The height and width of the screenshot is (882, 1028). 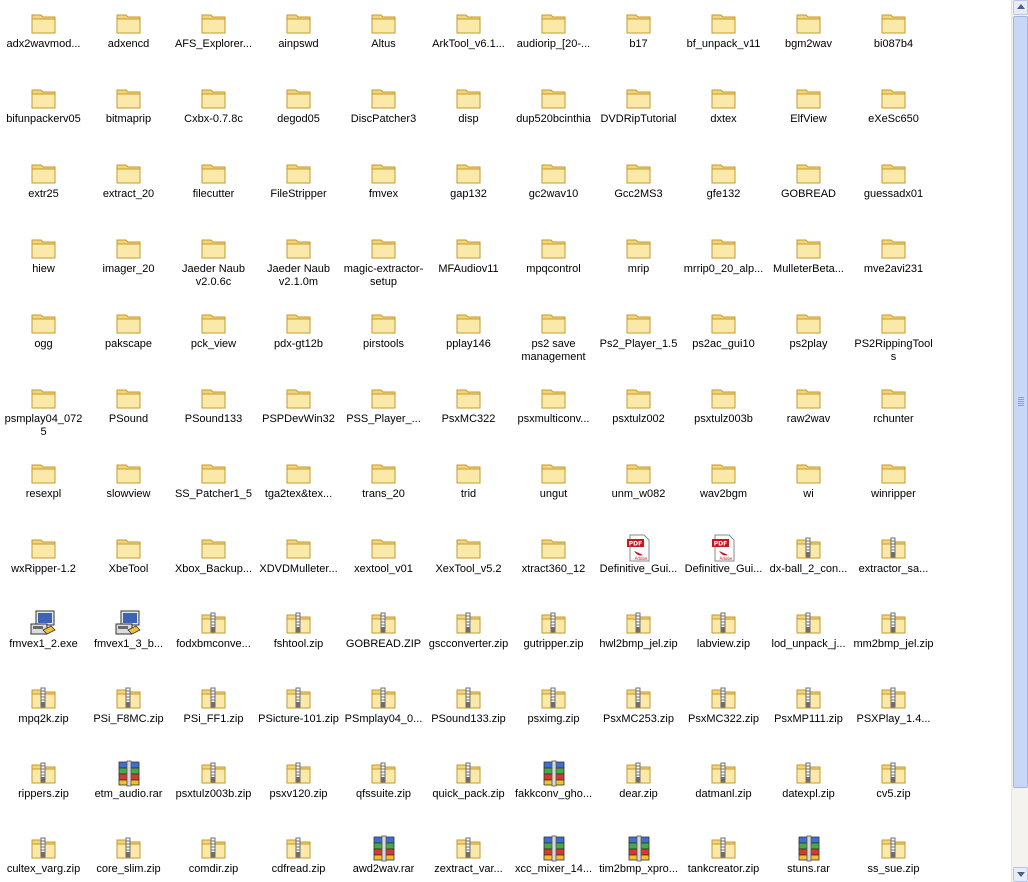 What do you see at coordinates (128, 489) in the screenshot?
I see `folder-item: slowview` at bounding box center [128, 489].